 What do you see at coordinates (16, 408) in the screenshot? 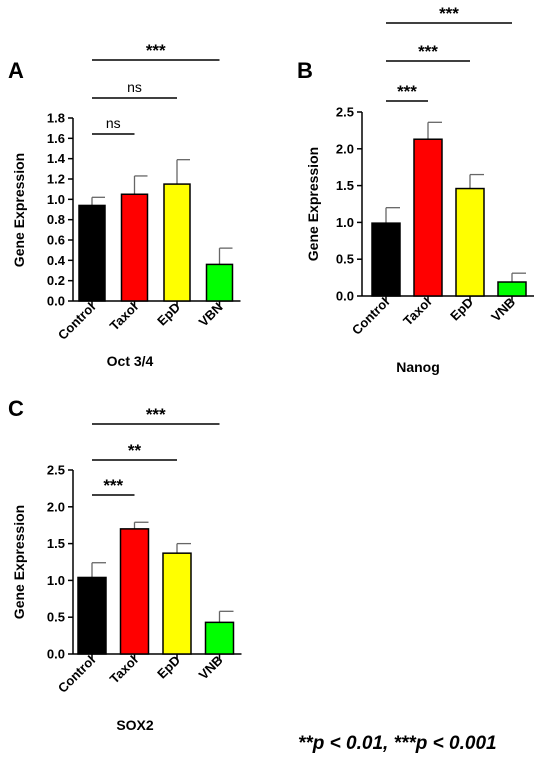
I see `panel-letter: C` at bounding box center [16, 408].